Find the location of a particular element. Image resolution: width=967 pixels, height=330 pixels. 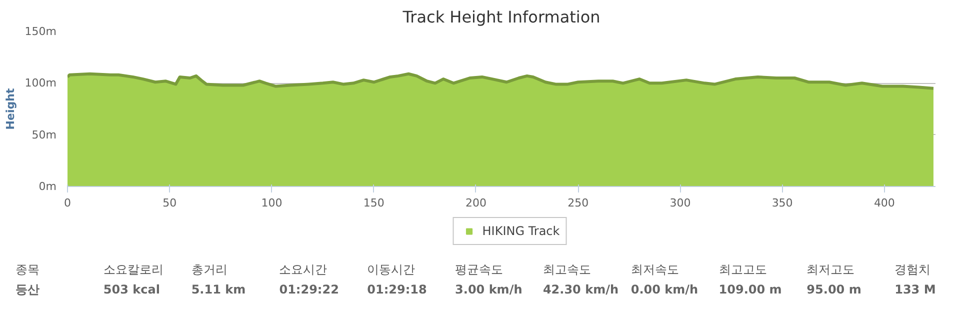

y-axis-title: Height is located at coordinates (10, 109).